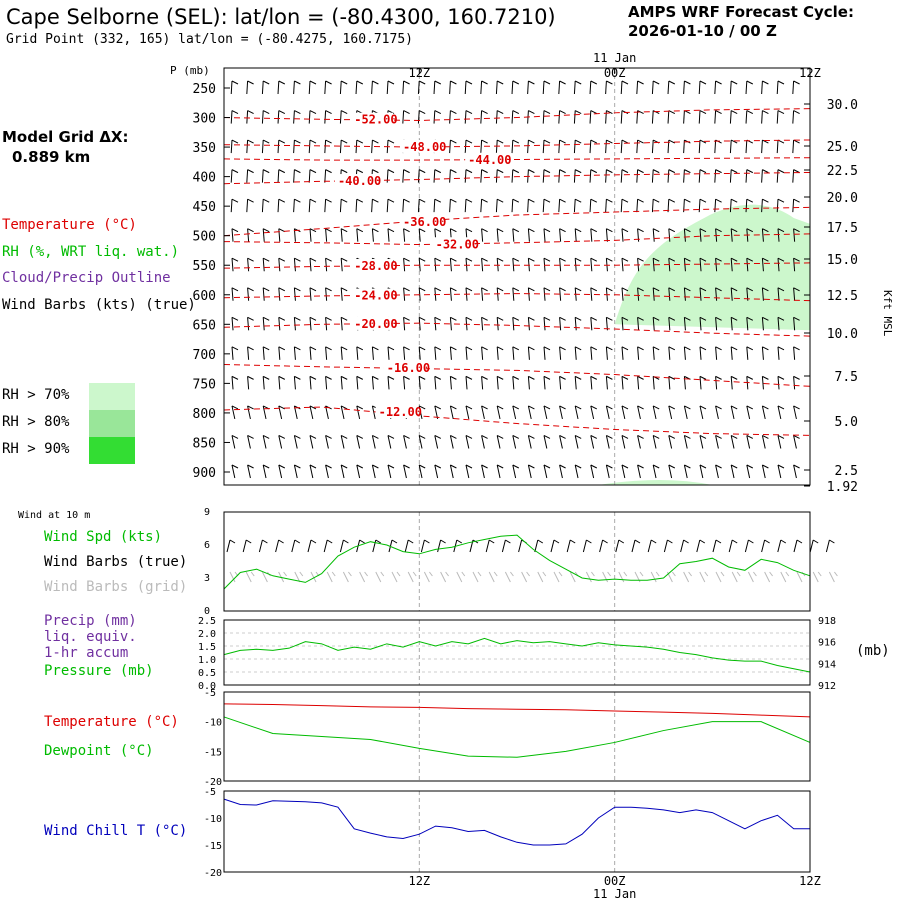 Image resolution: width=900 pixels, height=900 pixels. Describe the element at coordinates (615, 73) in the screenshot. I see `top-time-label: 00Z` at that location.